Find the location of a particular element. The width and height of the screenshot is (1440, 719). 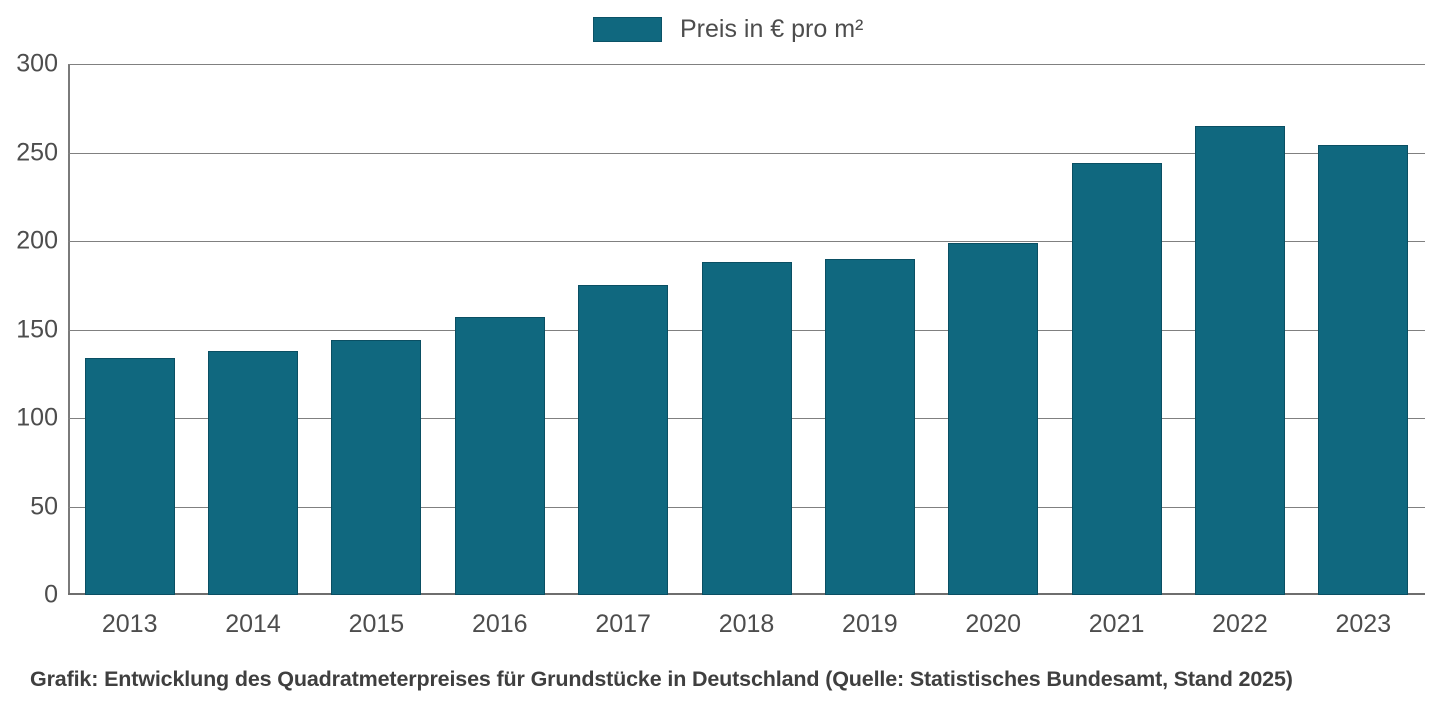

y-axis-tick-label: 0 is located at coordinates (51, 594).